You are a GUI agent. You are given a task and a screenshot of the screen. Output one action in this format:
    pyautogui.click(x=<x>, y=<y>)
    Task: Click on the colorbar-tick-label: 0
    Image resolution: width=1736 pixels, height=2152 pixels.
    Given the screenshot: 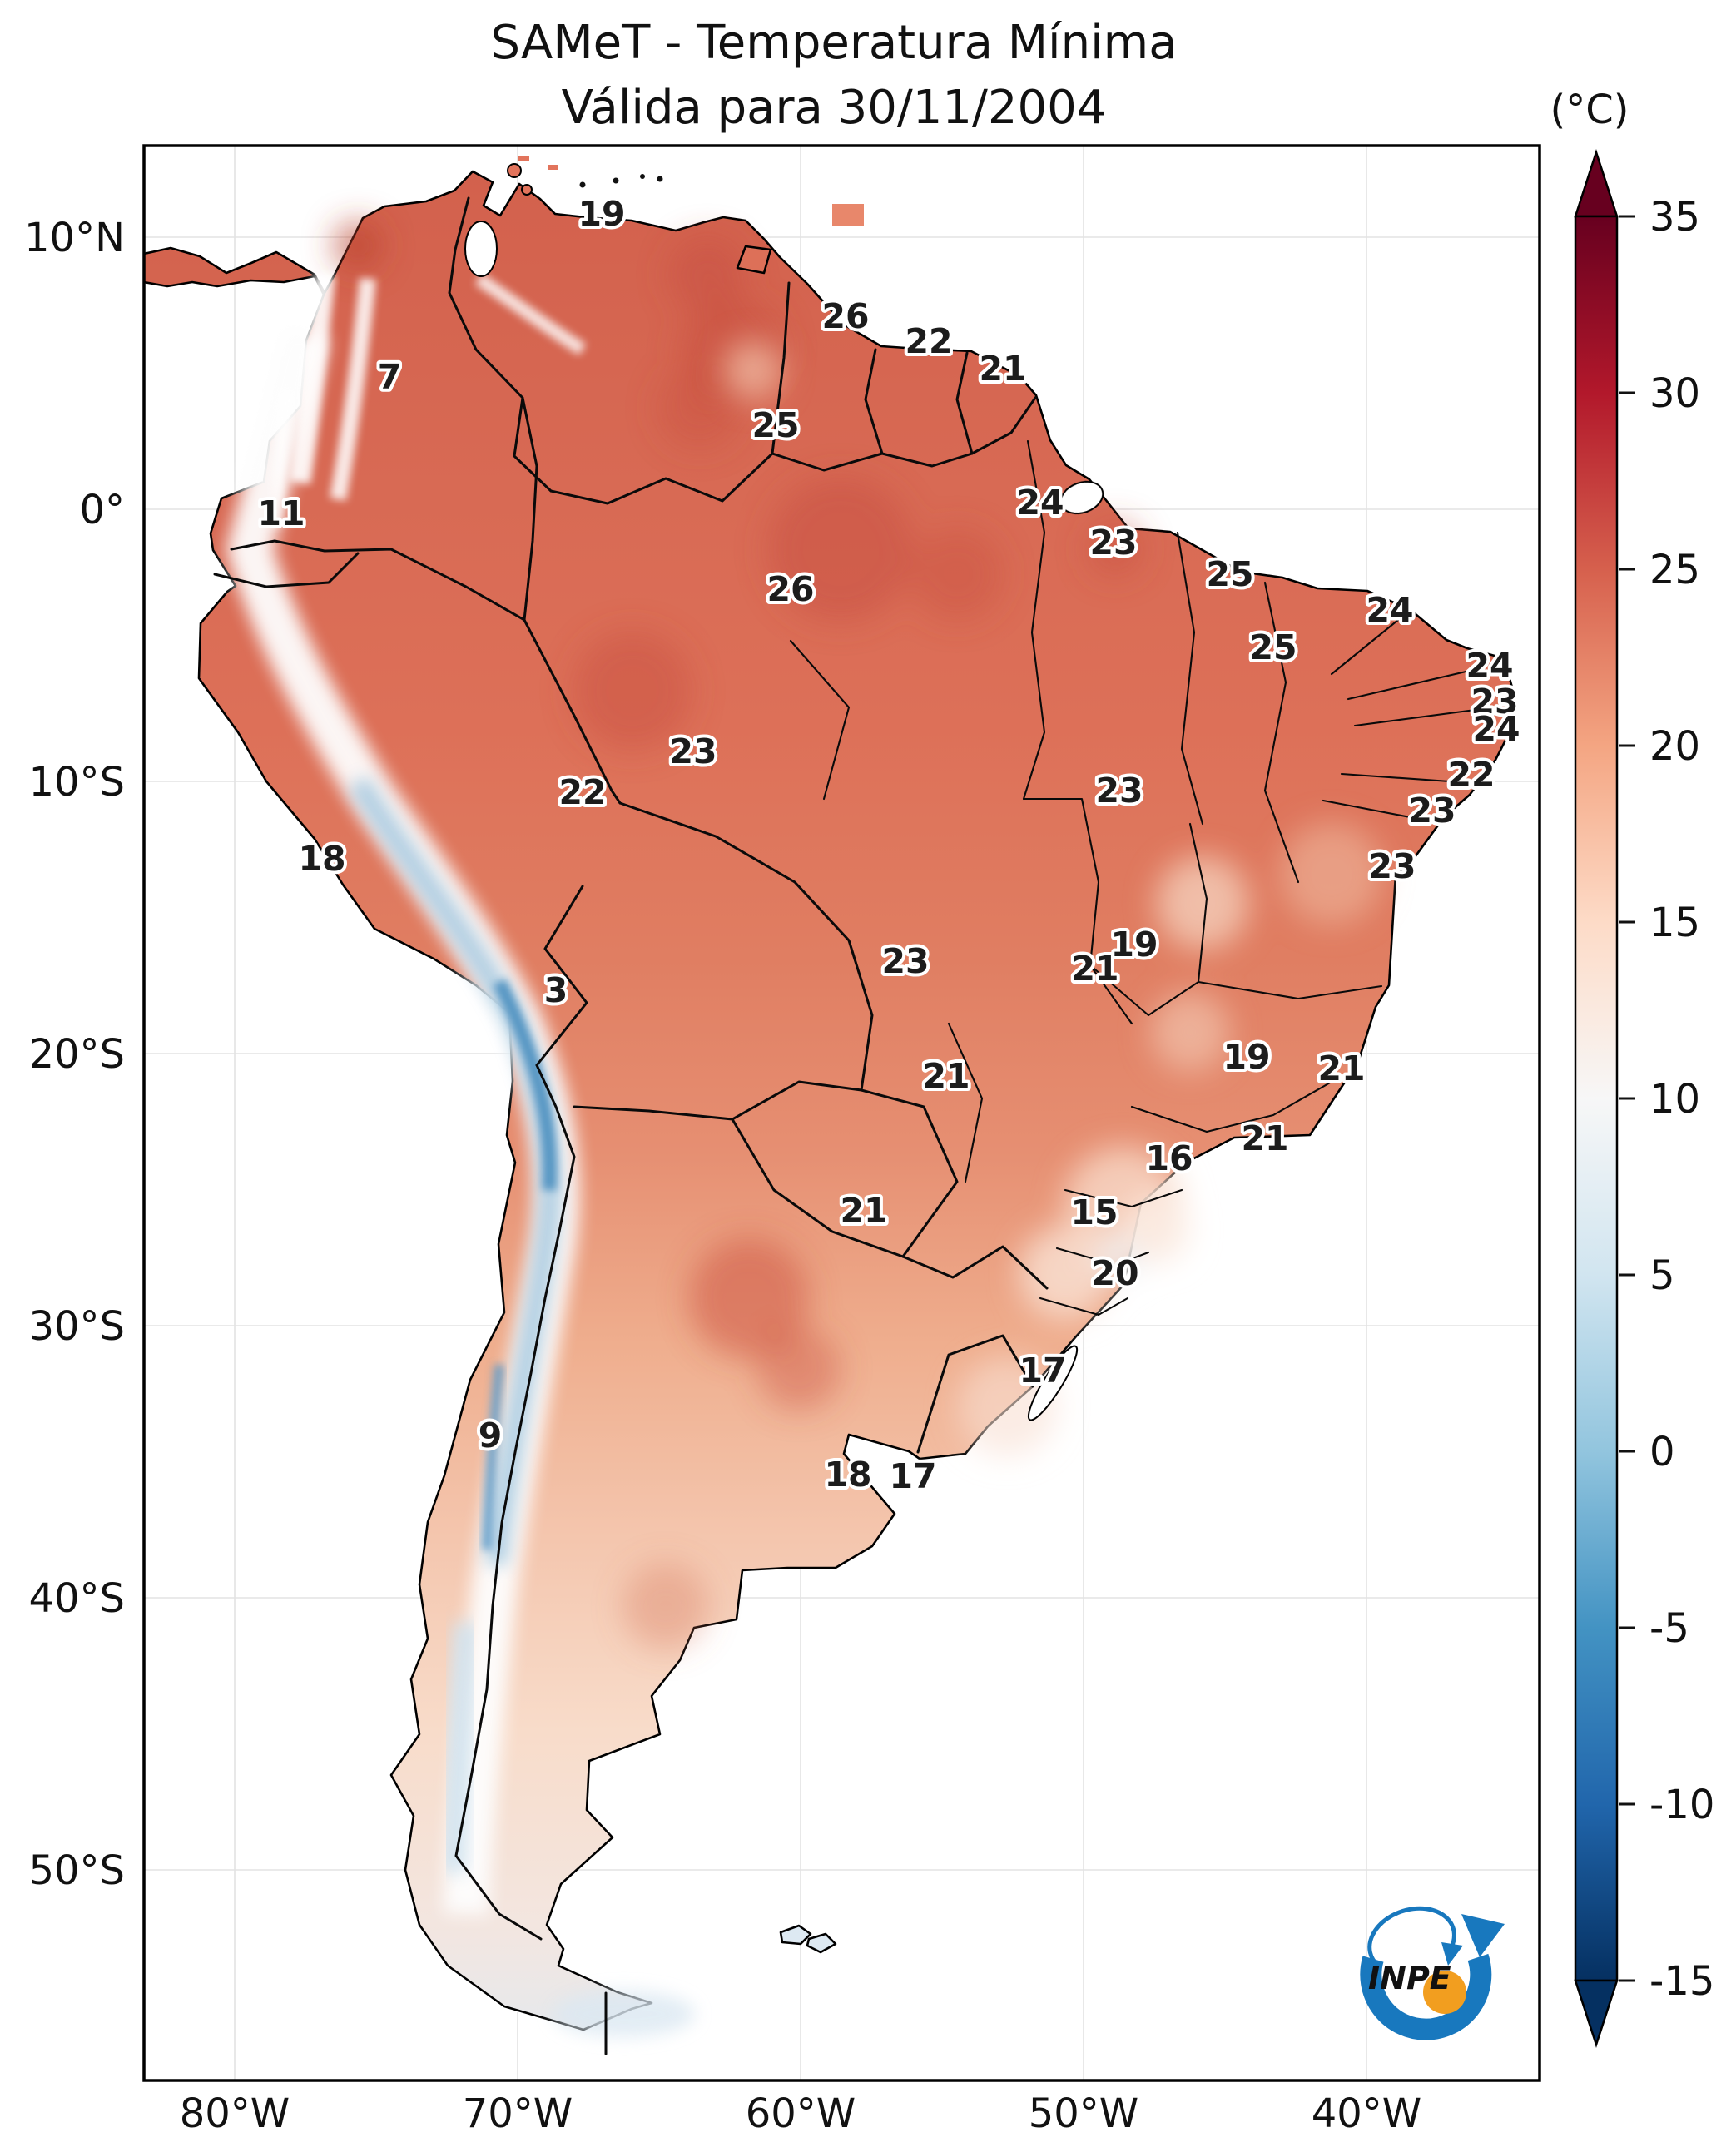 What is the action you would take?
    pyautogui.click(x=1662, y=1452)
    